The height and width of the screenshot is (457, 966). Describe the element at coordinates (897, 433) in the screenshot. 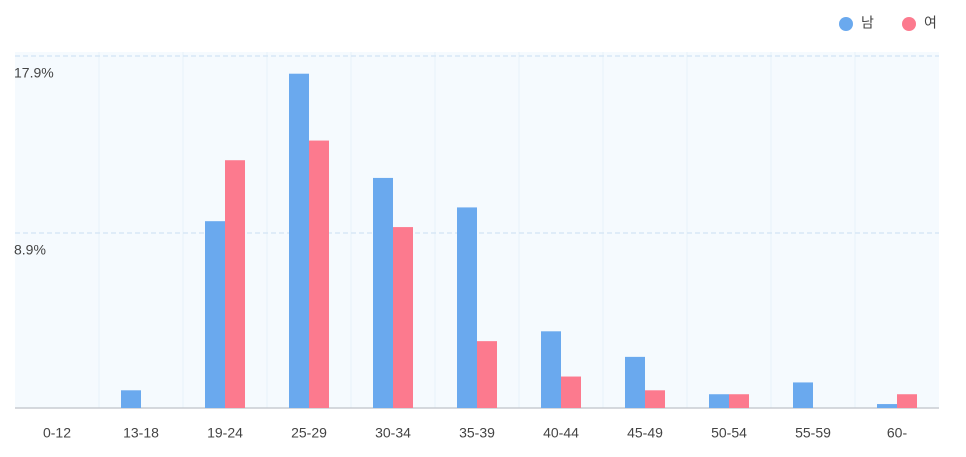

I see `x-tick-label: 60-` at that location.